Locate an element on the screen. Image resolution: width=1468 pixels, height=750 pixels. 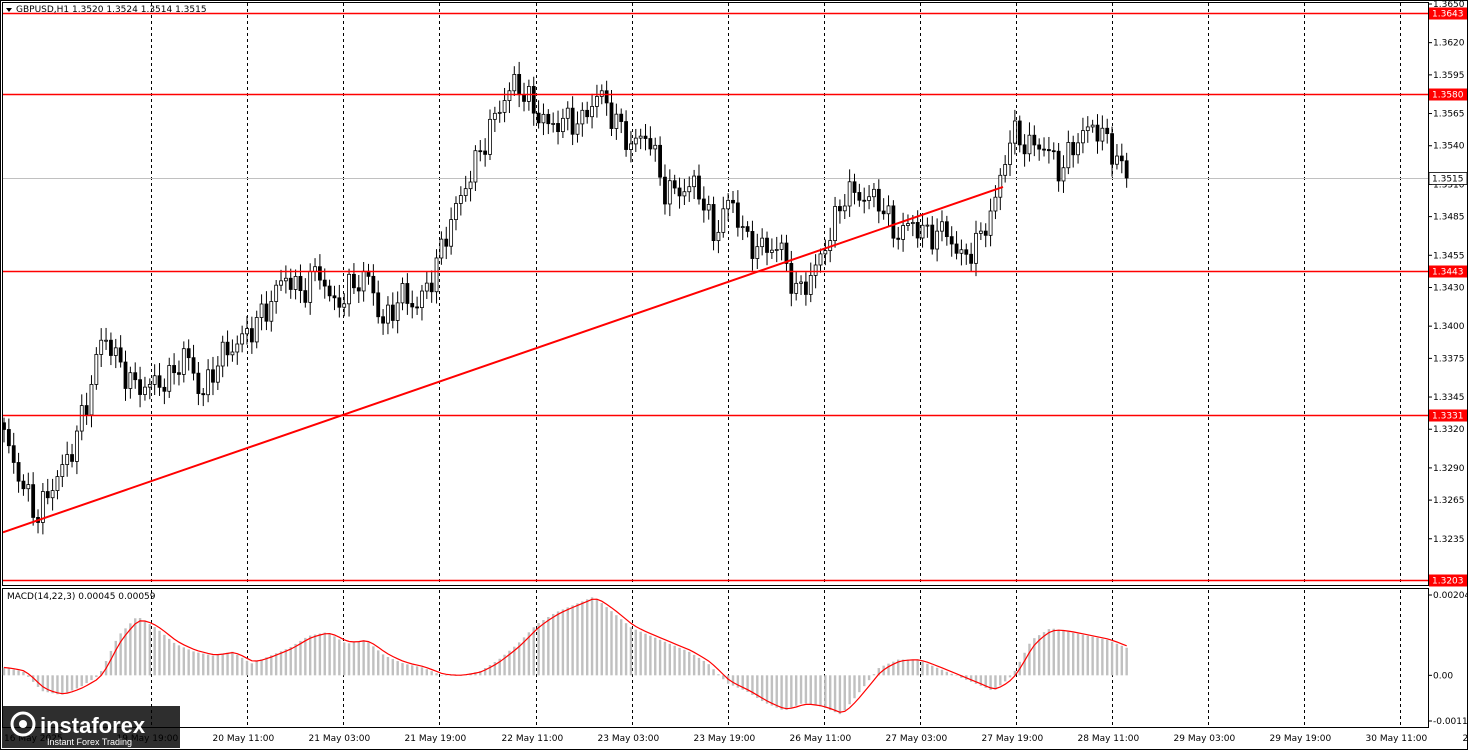
price-tick-label: 1.3565 is located at coordinates (1449, 115).